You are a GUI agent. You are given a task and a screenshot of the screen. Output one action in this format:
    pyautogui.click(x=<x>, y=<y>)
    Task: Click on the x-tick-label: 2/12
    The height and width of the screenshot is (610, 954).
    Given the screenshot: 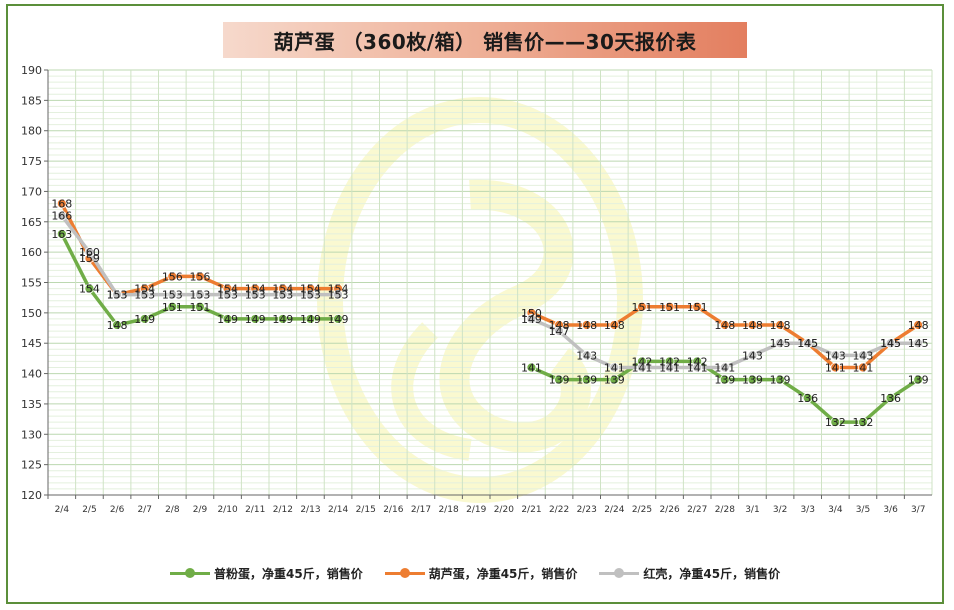 What is the action you would take?
    pyautogui.click(x=283, y=510)
    